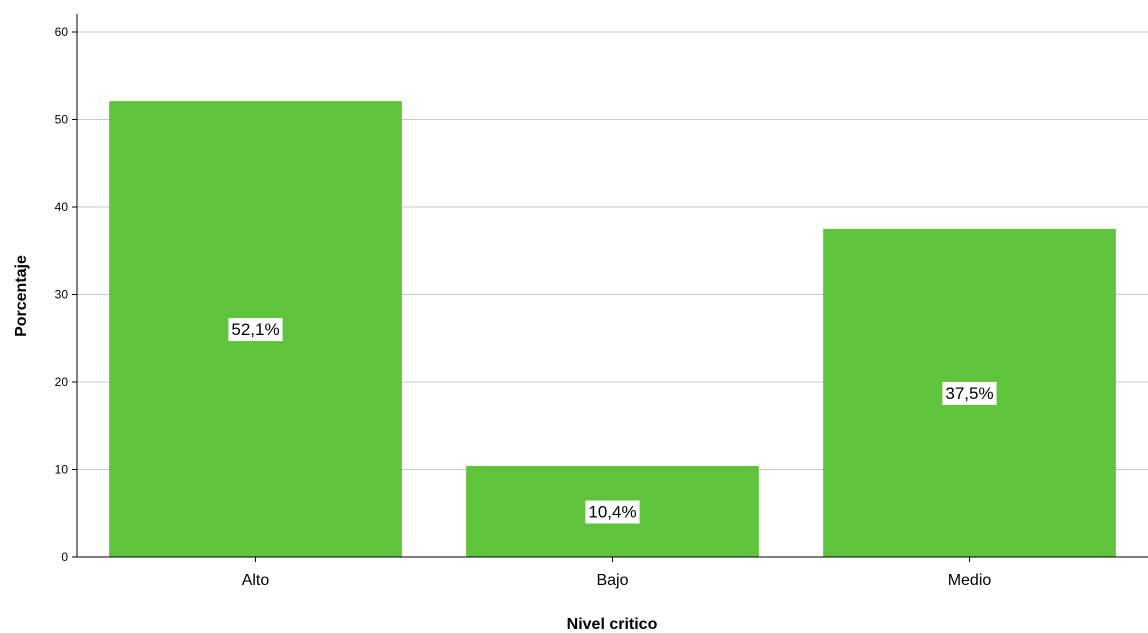 This screenshot has height=633, width=1148. I want to click on y-tick-label: 50, so click(62, 120).